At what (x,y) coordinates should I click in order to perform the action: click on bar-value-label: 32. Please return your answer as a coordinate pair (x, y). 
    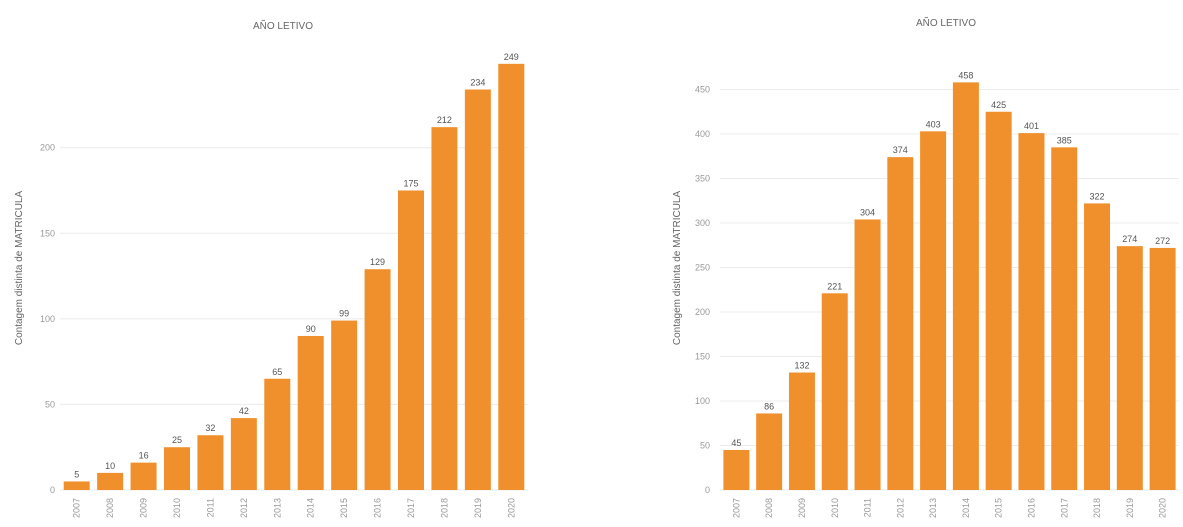
    Looking at the image, I should click on (210, 428).